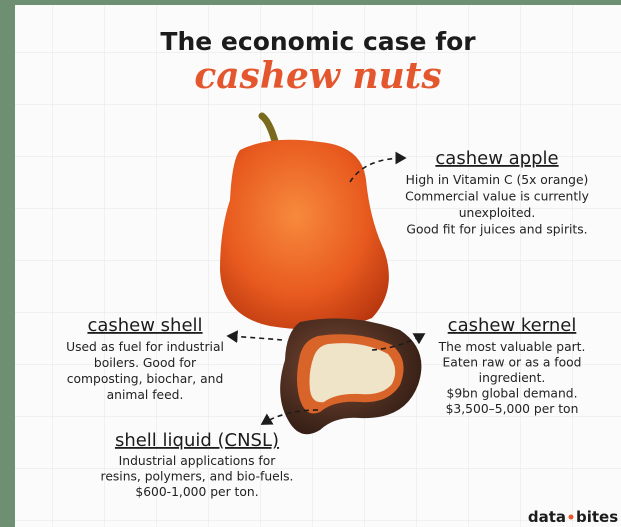 This screenshot has width=621, height=527. Describe the element at coordinates (497, 213) in the screenshot. I see `label-line: unexploited.` at that location.